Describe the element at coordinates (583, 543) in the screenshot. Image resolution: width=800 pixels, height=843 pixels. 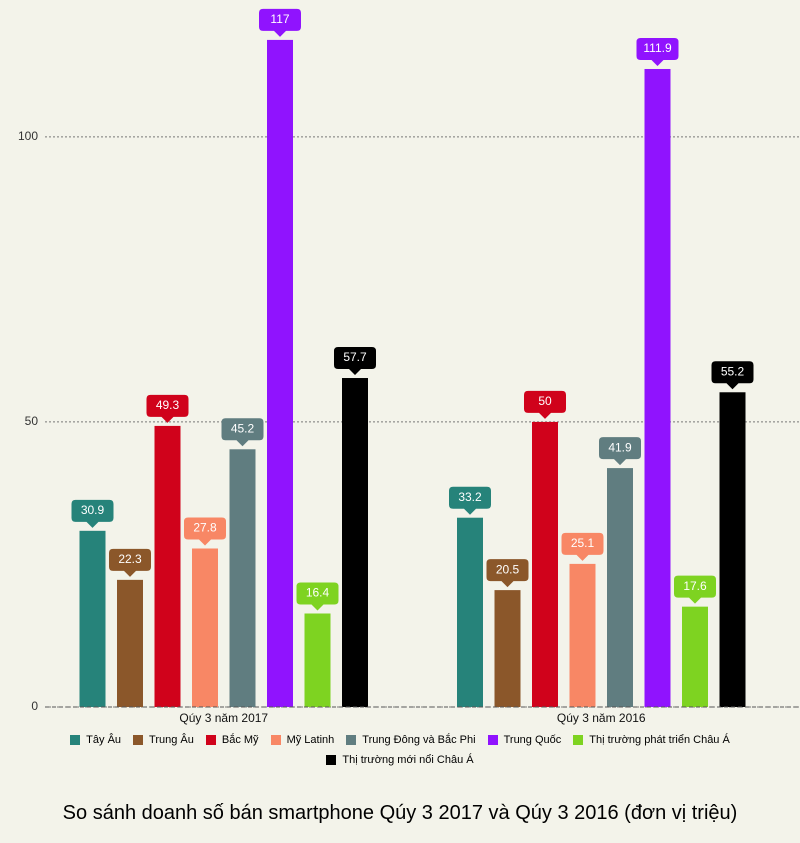
I see `value-label: 25.1` at that location.